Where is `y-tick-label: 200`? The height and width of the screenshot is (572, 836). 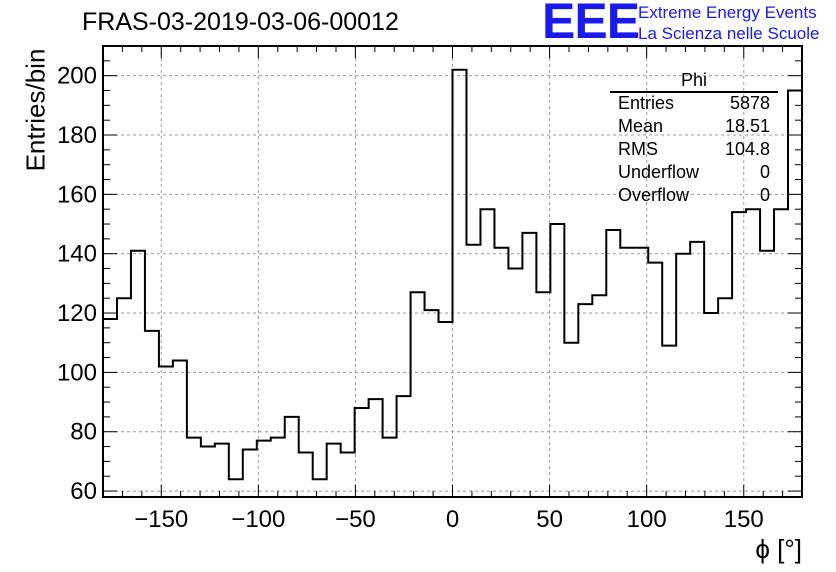
y-tick-label: 200 is located at coordinates (77, 76).